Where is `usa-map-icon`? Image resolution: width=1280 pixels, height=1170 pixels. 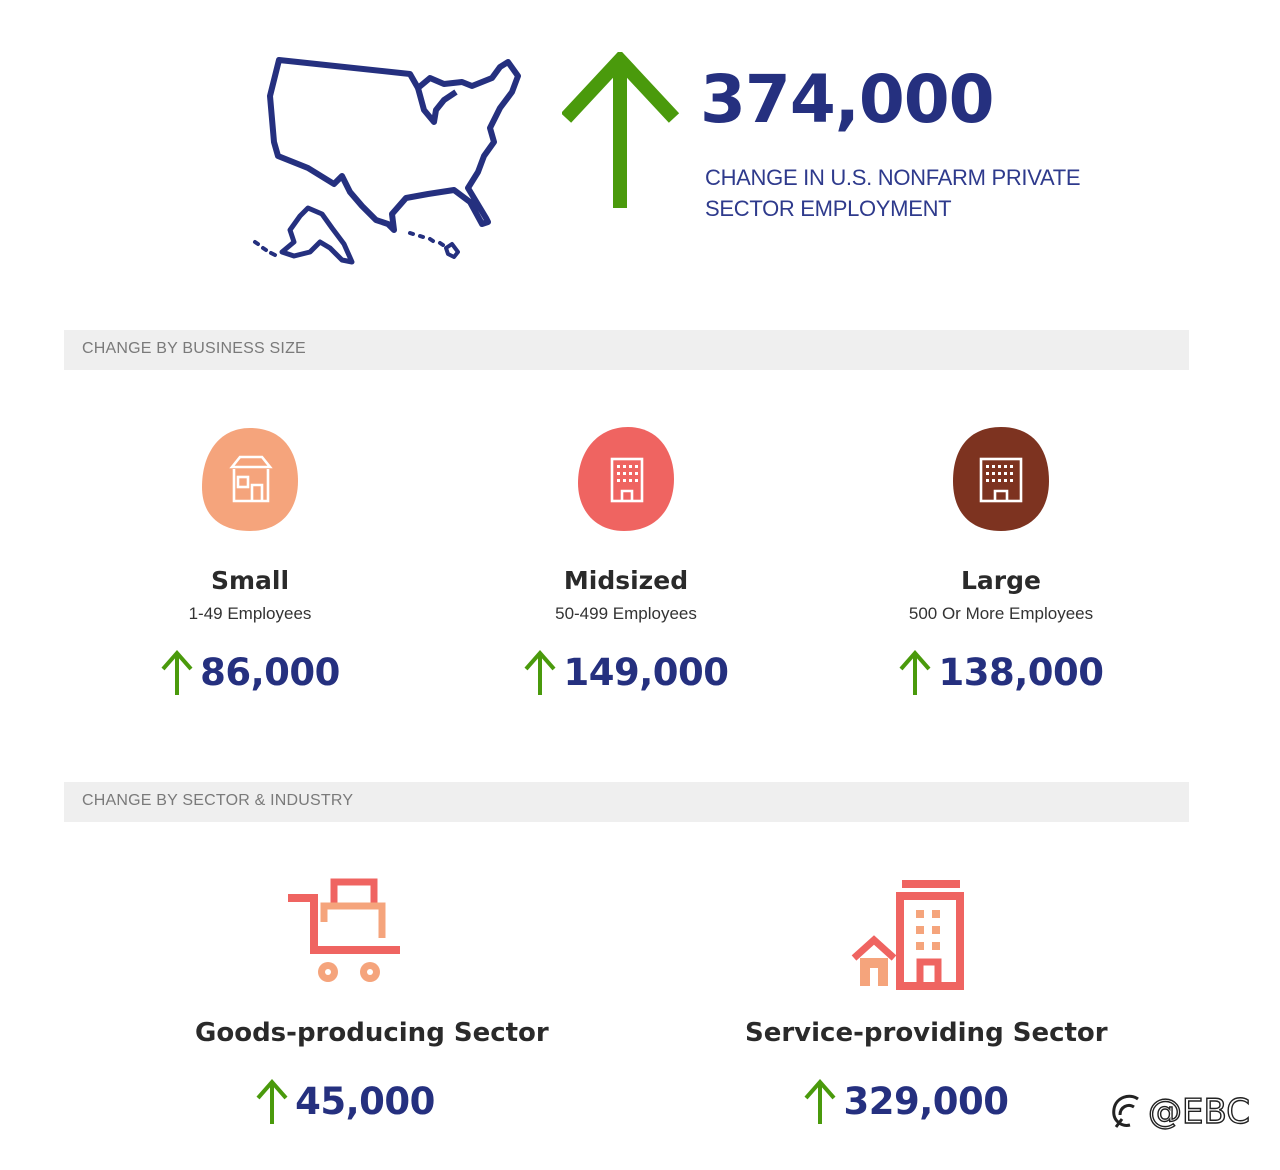
usa-map-icon is located at coordinates (387, 161).